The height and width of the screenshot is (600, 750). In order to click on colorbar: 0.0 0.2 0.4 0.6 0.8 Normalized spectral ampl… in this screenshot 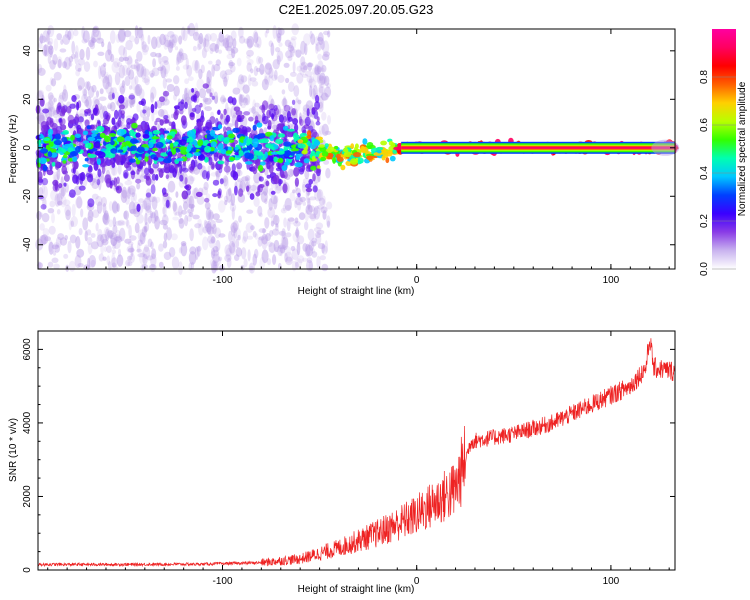, I will do `click(723, 152)`.